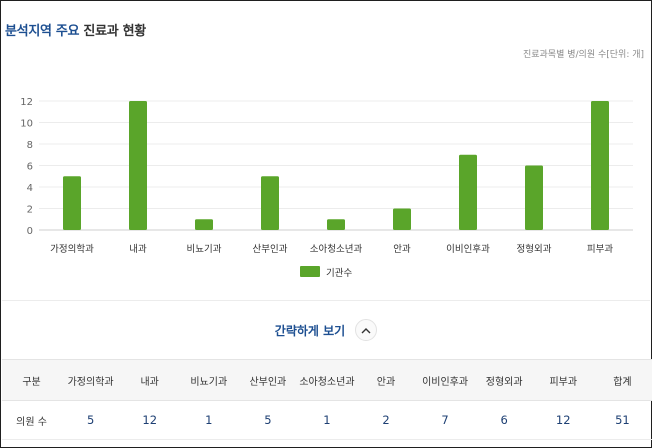  Describe the element at coordinates (26, 102) in the screenshot. I see `y-tick-label: 12` at that location.